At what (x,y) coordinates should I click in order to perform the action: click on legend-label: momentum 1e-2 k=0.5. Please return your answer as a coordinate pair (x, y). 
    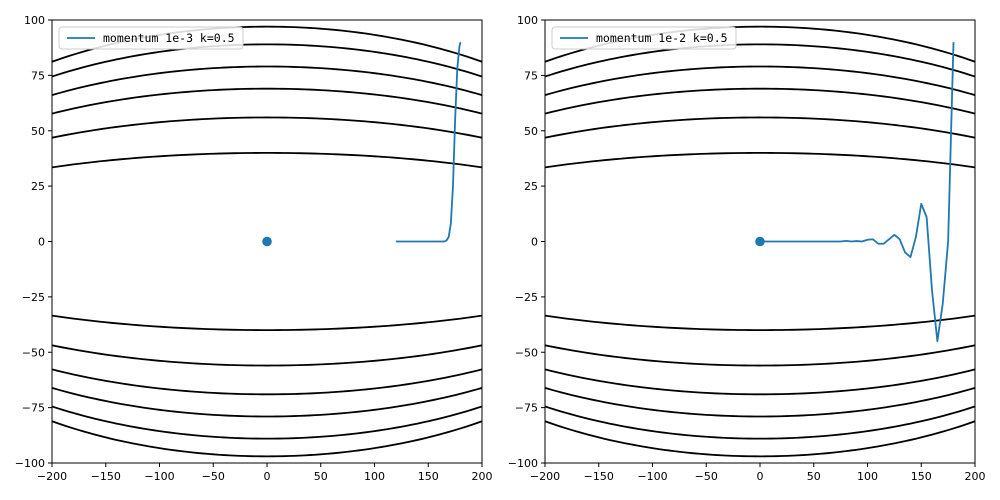
    Looking at the image, I should click on (662, 38).